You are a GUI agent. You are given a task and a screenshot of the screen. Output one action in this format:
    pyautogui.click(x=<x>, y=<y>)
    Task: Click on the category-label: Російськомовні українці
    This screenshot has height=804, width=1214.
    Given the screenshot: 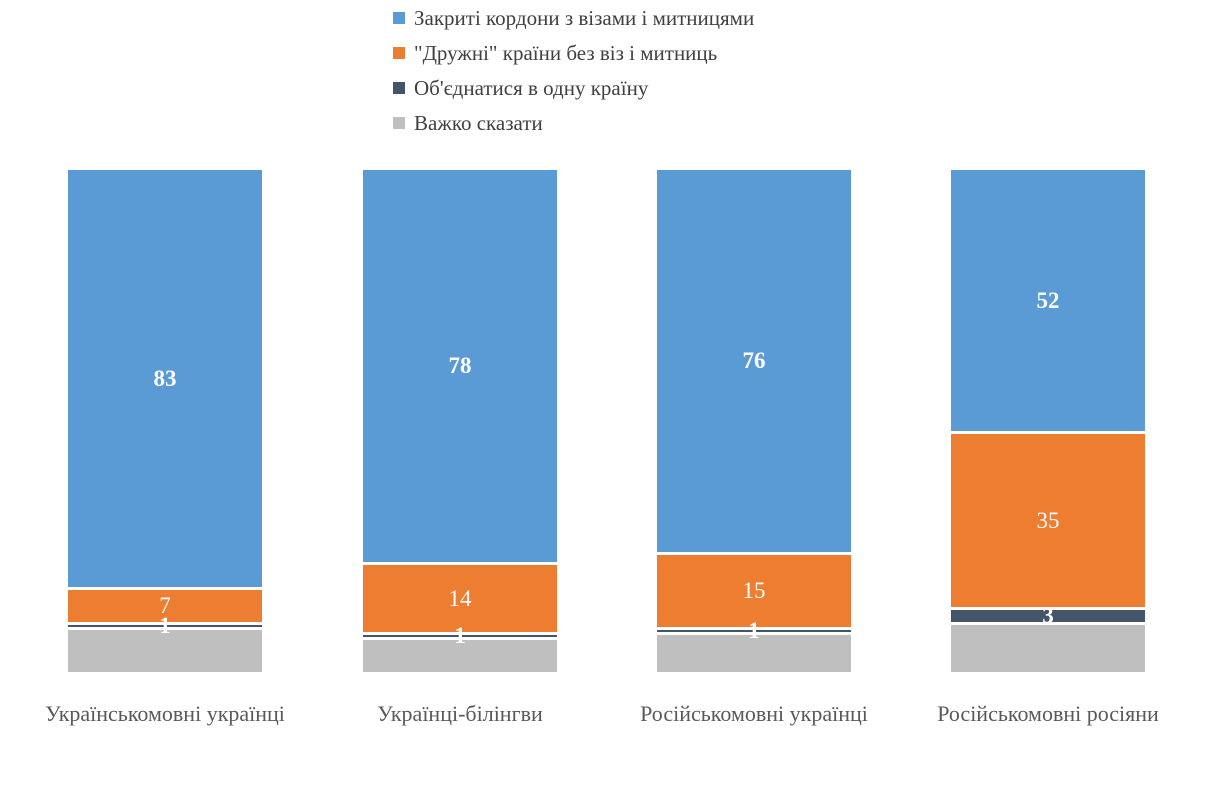 What is the action you would take?
    pyautogui.click(x=754, y=713)
    